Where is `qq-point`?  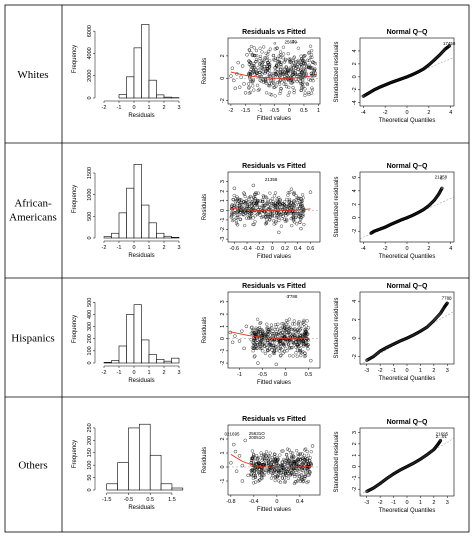 qq-point is located at coordinates (447, 303).